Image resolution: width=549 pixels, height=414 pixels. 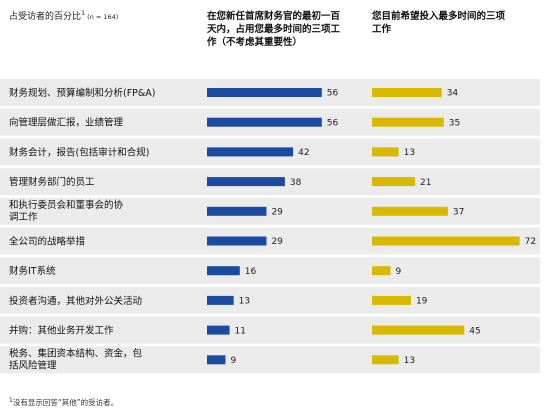 I want to click on column-title-first-100-days: 天内，占用您最多时间的三项工, so click(x=274, y=29).